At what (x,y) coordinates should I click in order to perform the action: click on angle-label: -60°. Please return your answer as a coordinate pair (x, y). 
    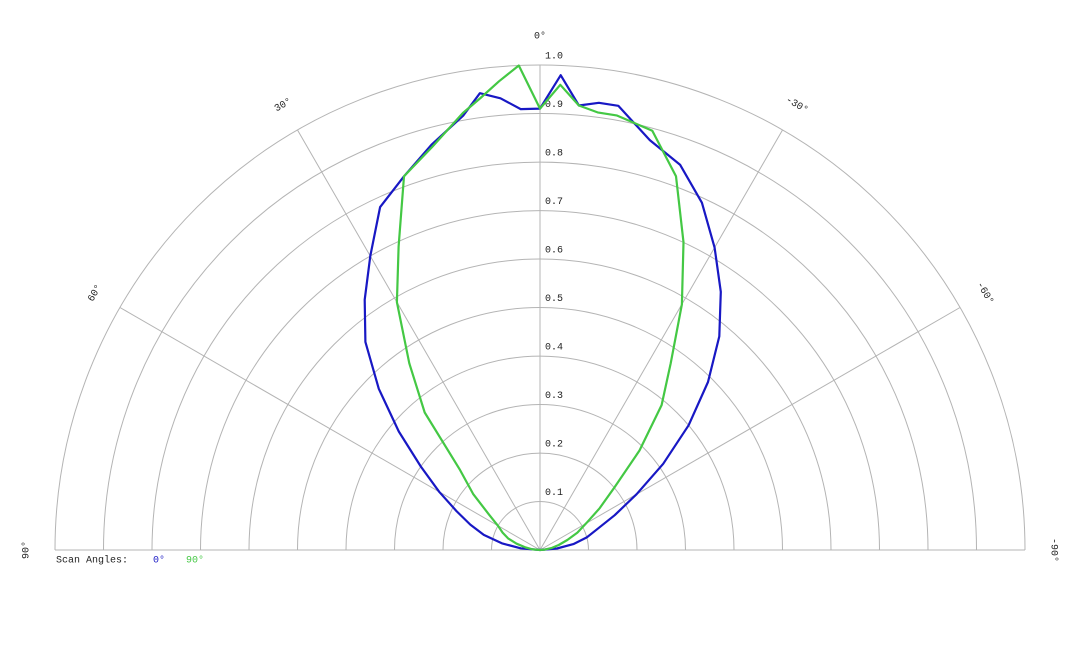
    Looking at the image, I should click on (984, 293).